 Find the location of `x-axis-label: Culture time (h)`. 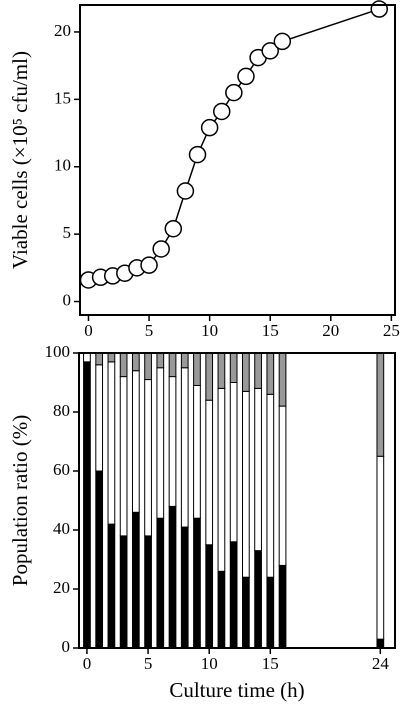

x-axis-label: Culture time (h) is located at coordinates (236, 690).